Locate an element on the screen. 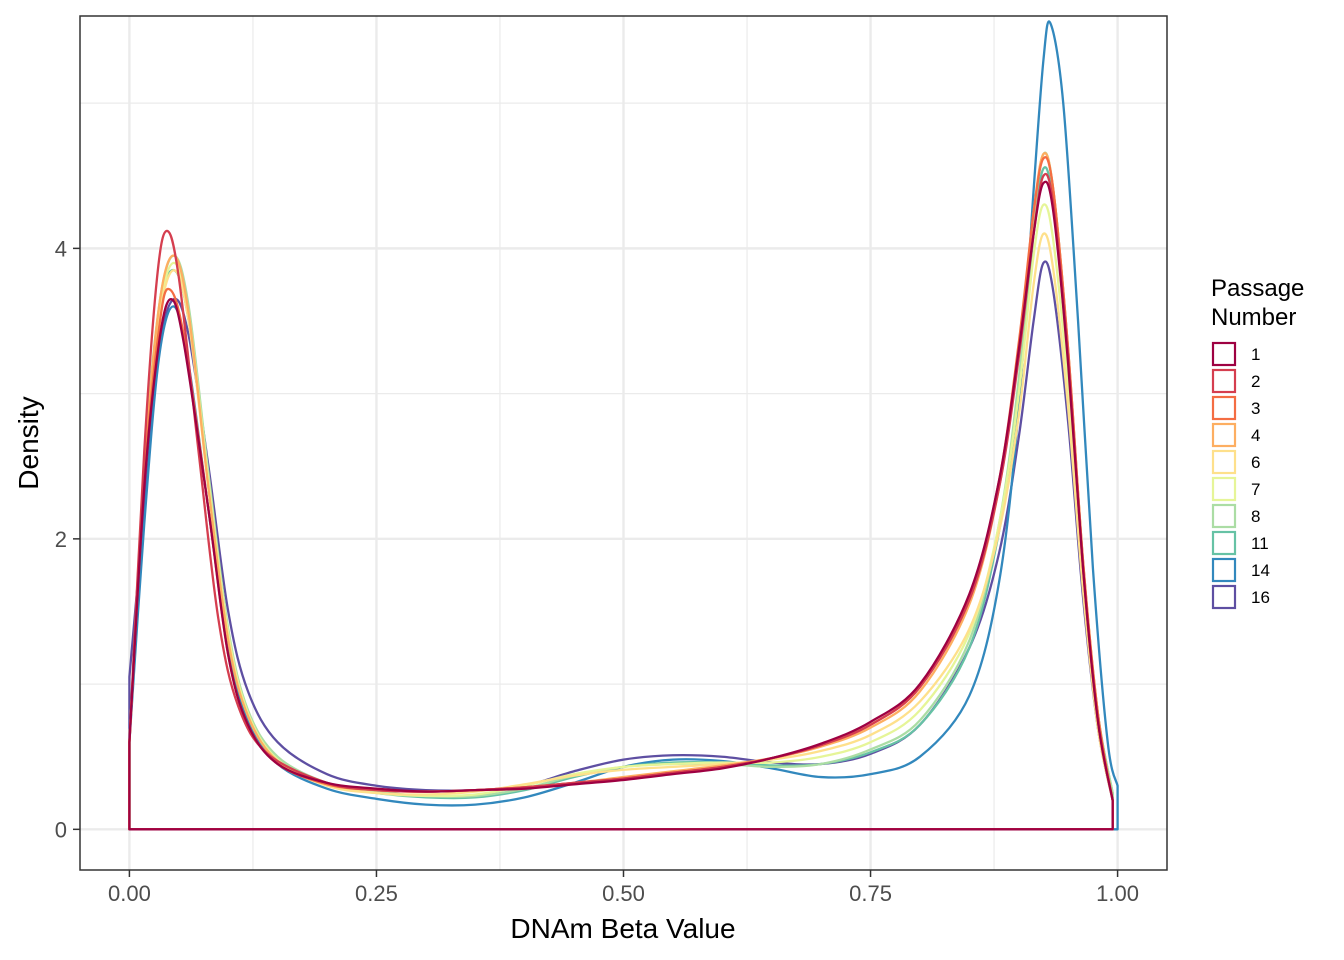 This screenshot has width=1344, height=960. legend-label-8: 8 is located at coordinates (1255, 516).